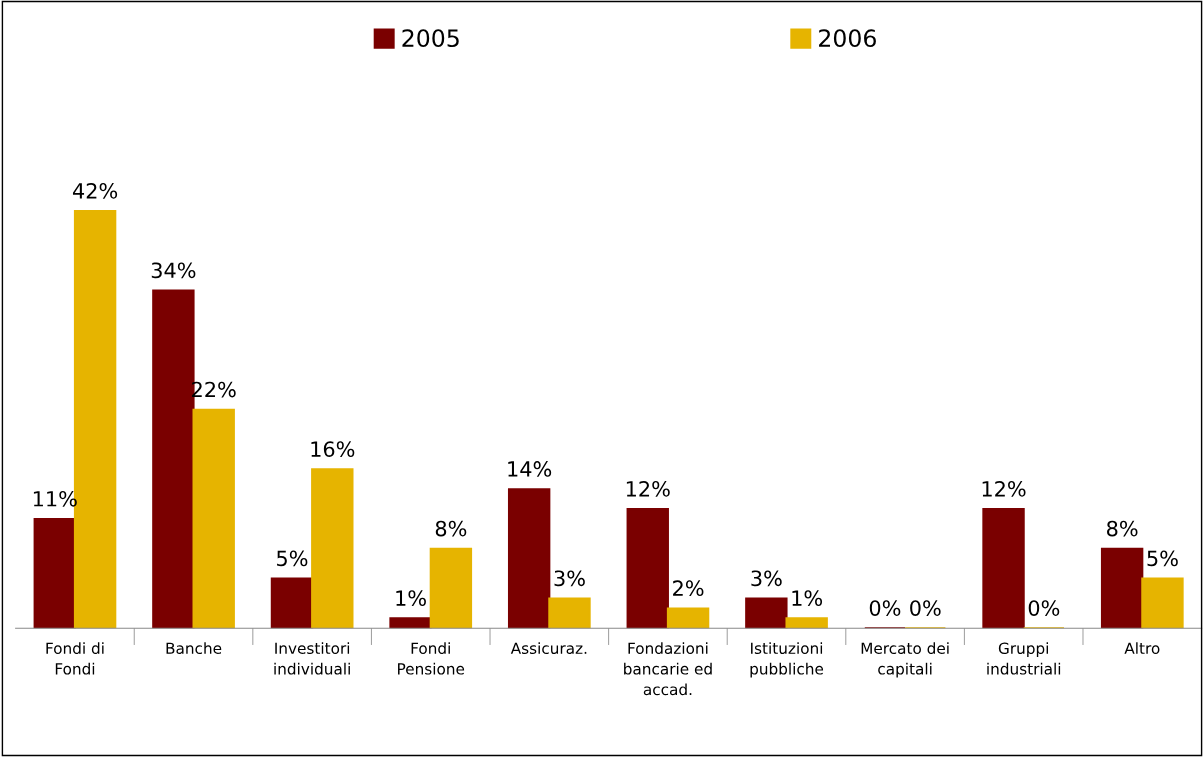  What do you see at coordinates (668, 669) in the screenshot?
I see `x-tick-label: Fondazioni bancarie ed accad.` at bounding box center [668, 669].